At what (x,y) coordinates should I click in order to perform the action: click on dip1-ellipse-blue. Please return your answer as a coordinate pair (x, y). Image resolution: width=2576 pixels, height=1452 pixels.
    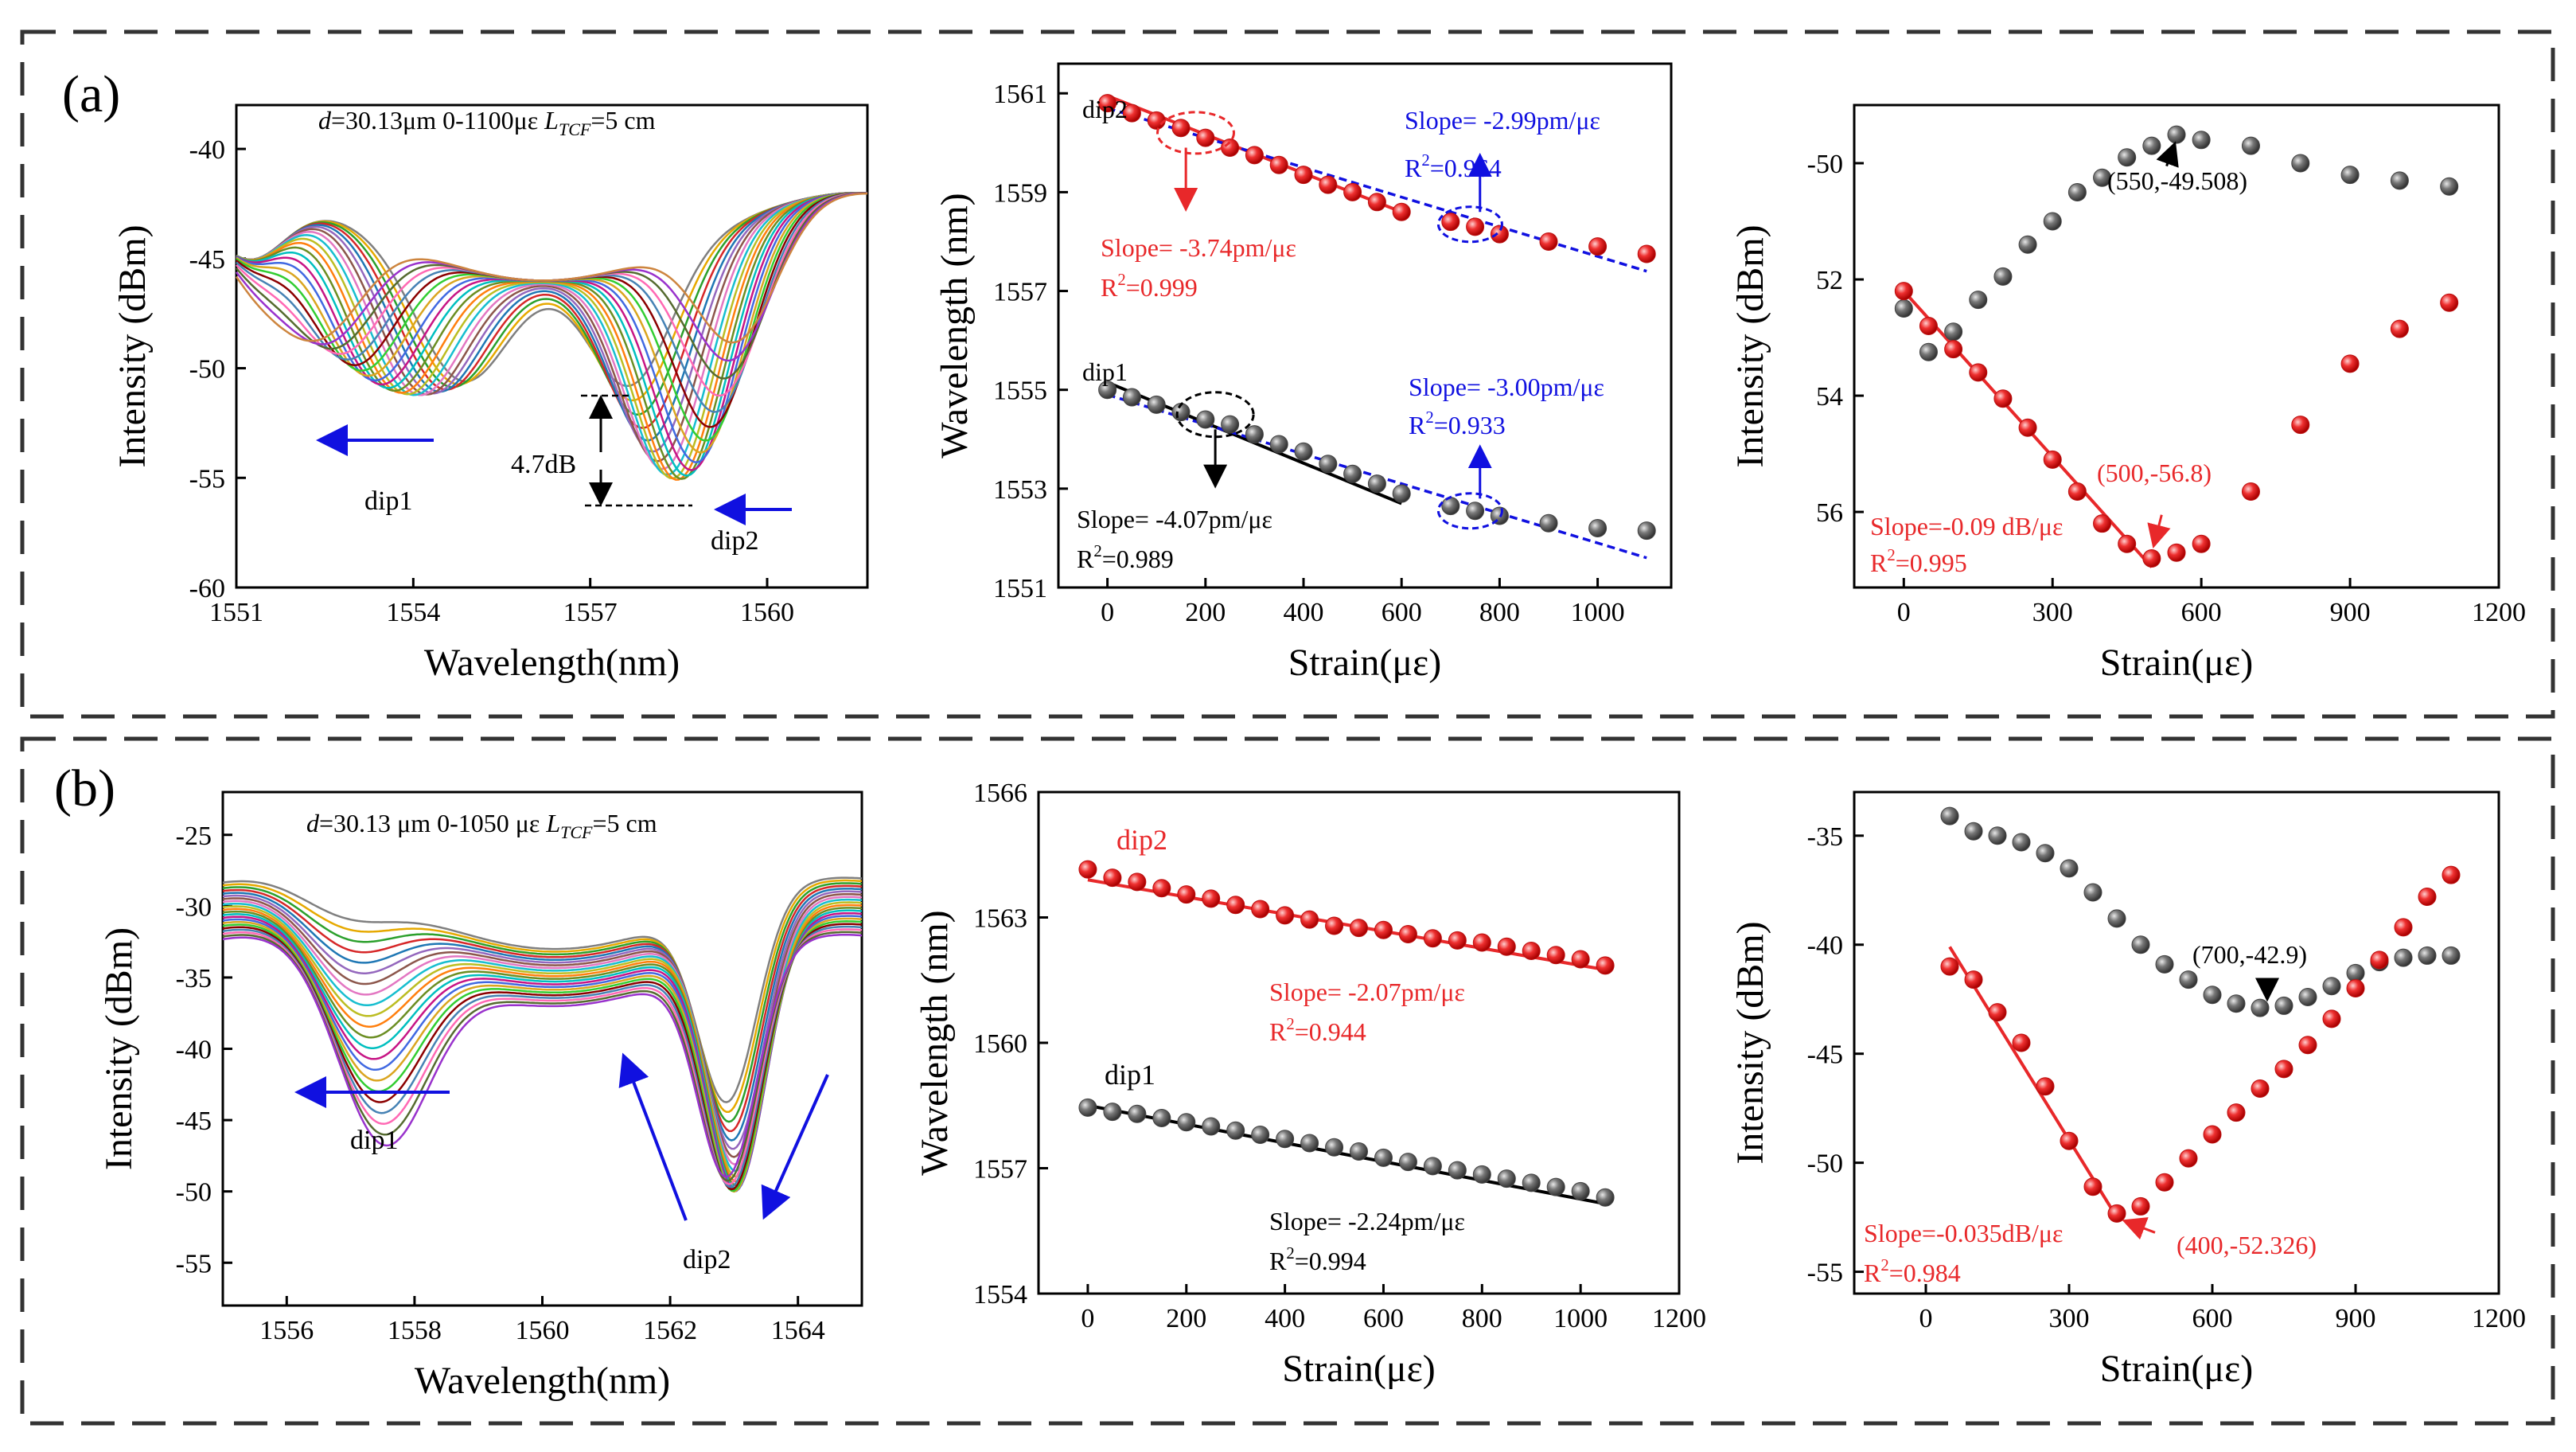
    Looking at the image, I should click on (1469, 511).